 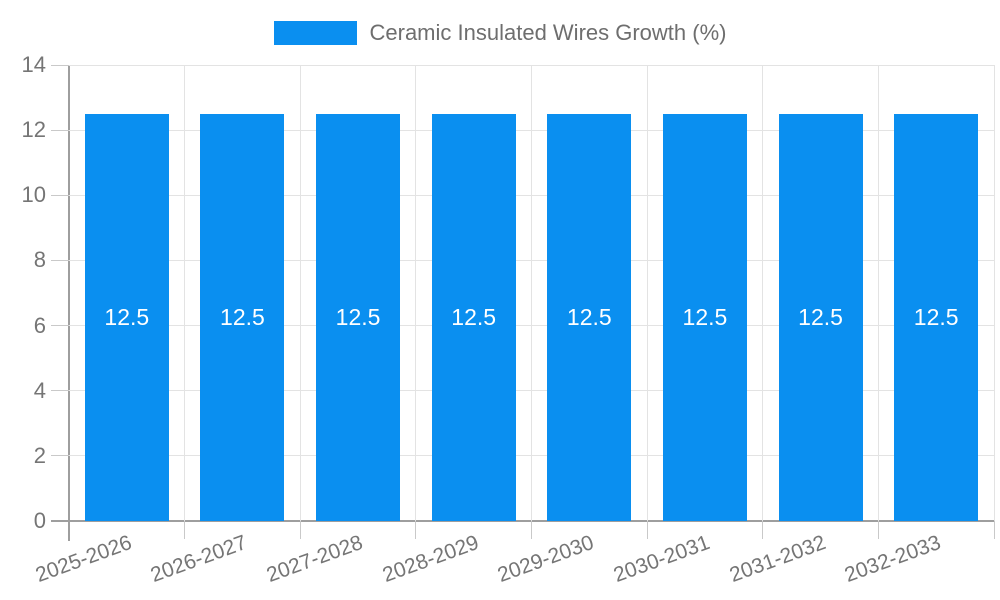 I want to click on y-tick-label: 4, so click(x=39, y=390).